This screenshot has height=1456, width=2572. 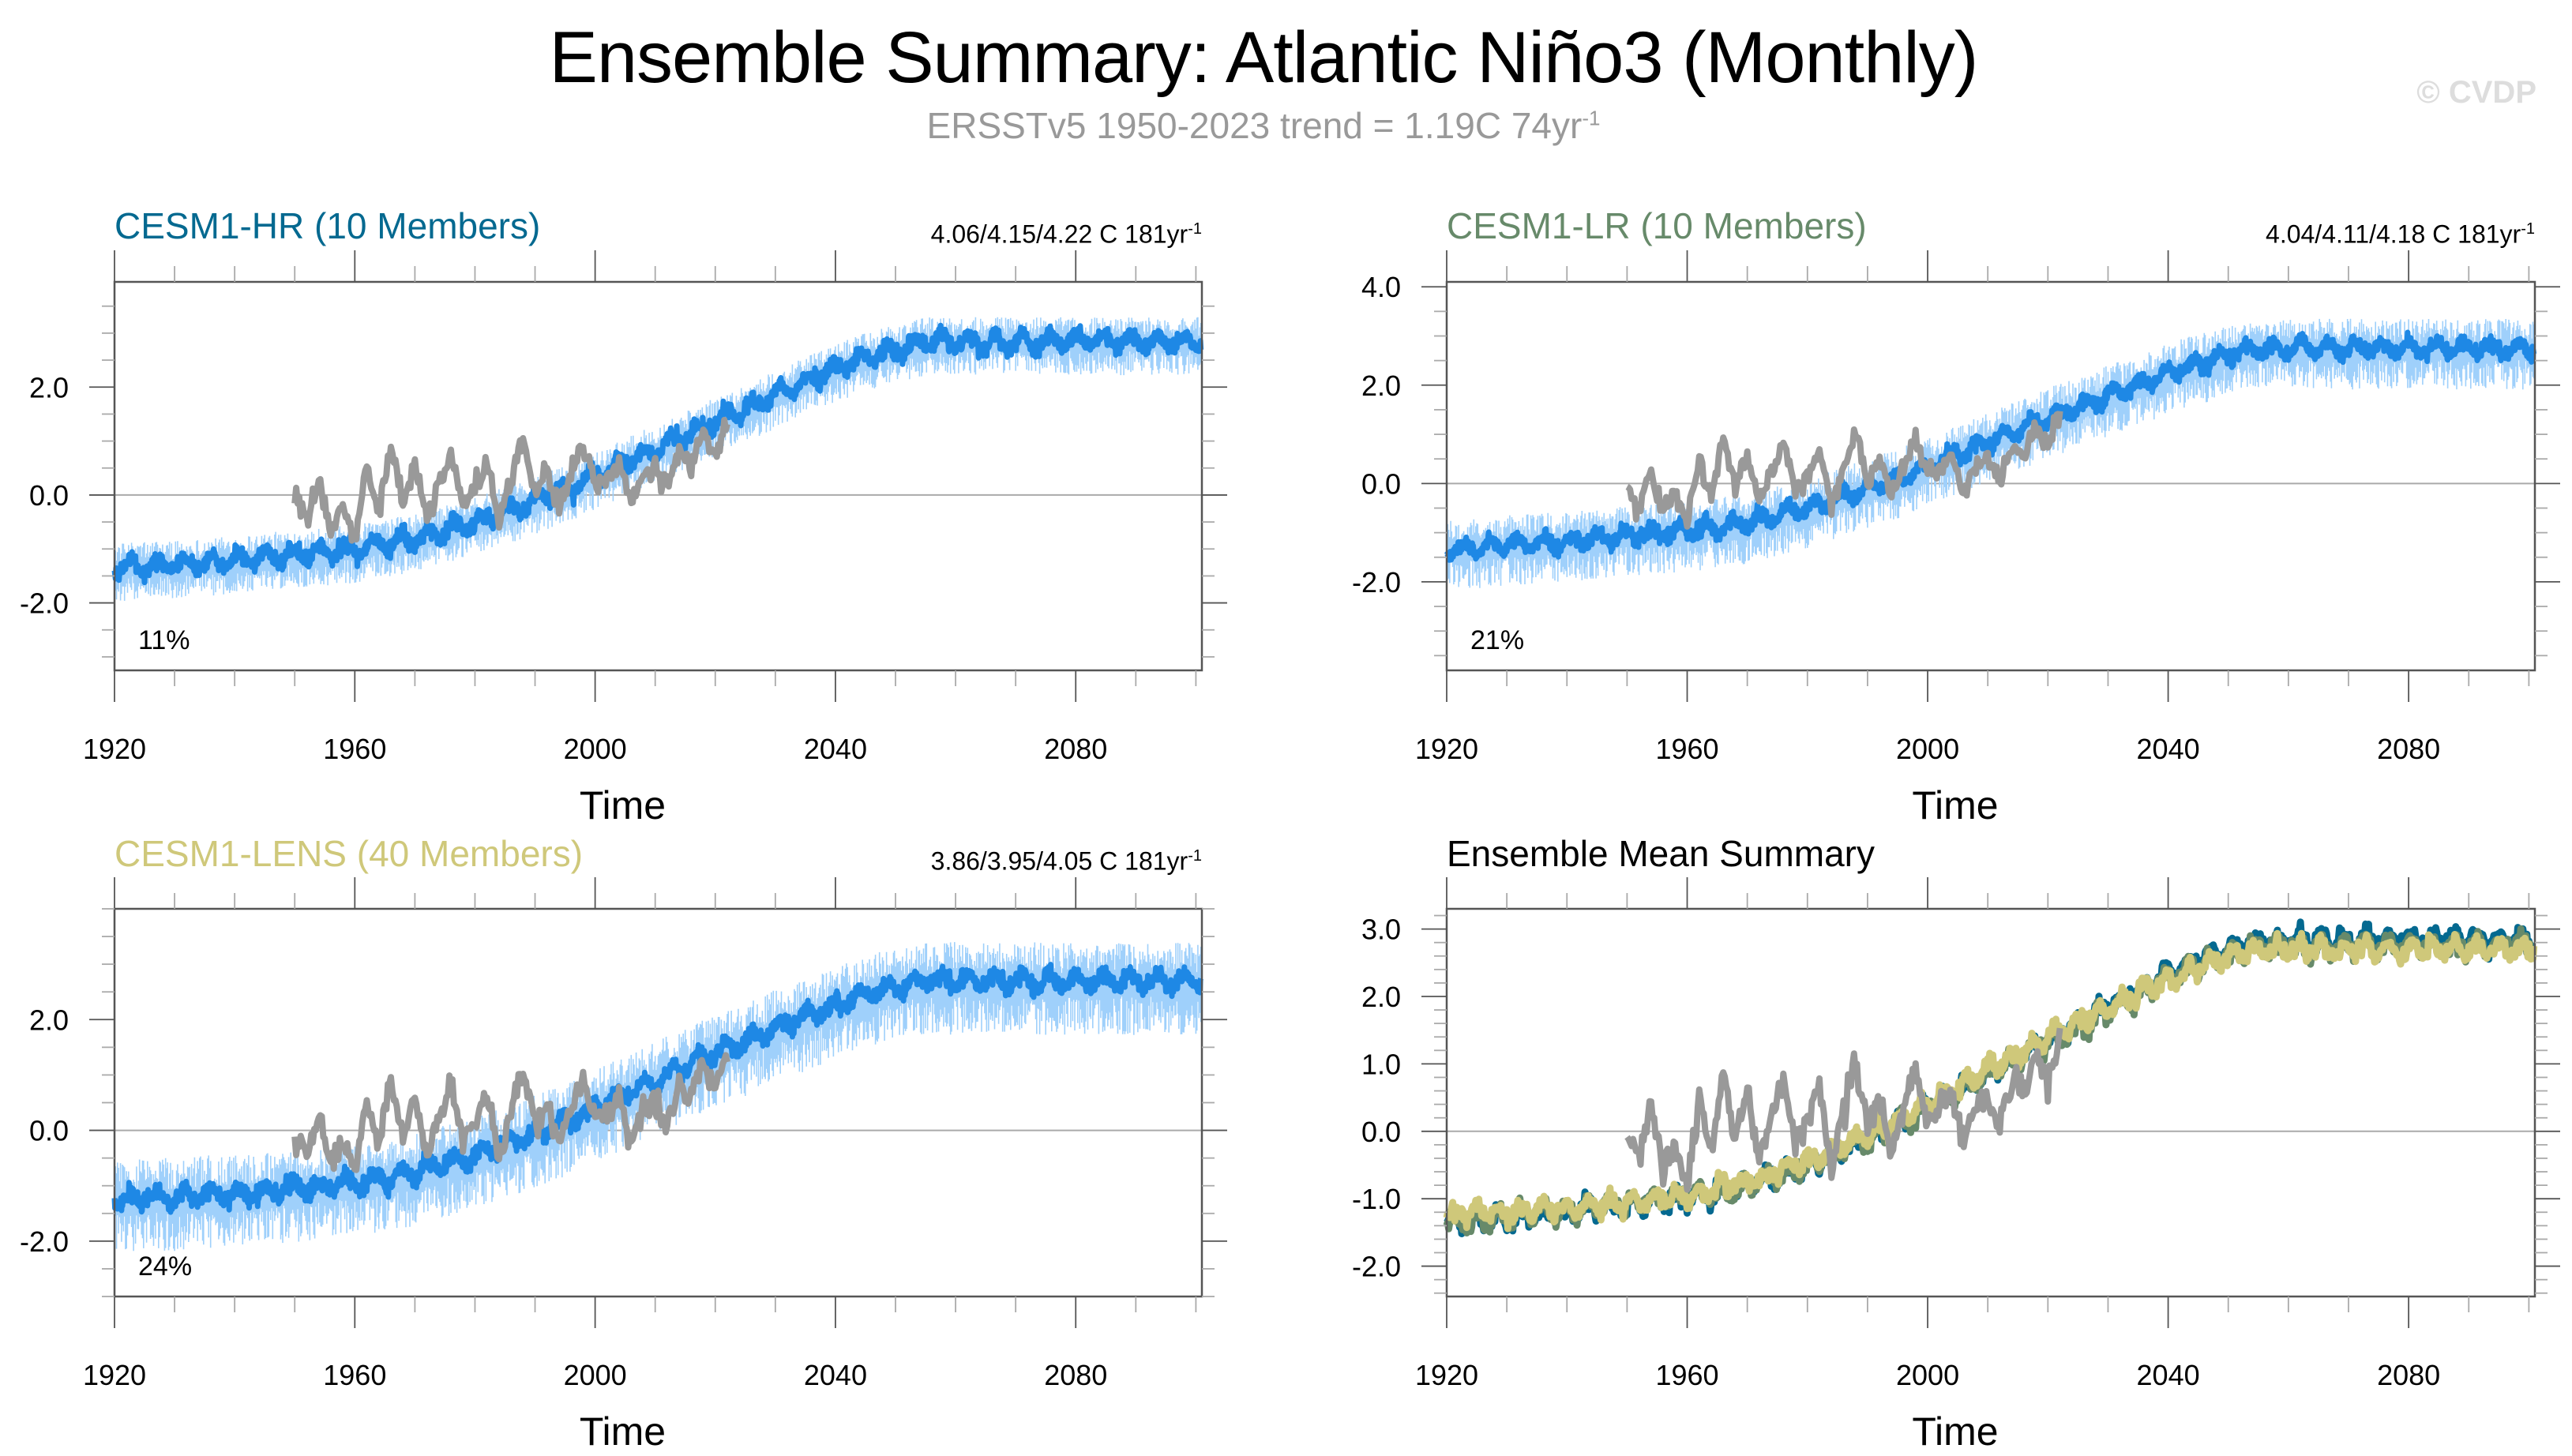 What do you see at coordinates (1592, 118) in the screenshot?
I see `subtitle-superscript: -1` at bounding box center [1592, 118].